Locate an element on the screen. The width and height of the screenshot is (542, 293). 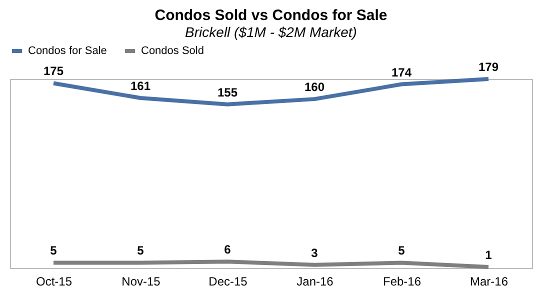
chart-subtitle: Brickell ($1M - $2M Market) is located at coordinates (271, 32).